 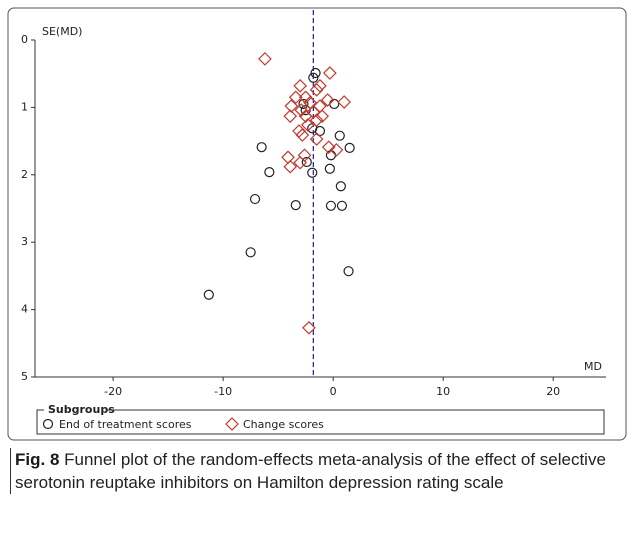 What do you see at coordinates (443, 391) in the screenshot?
I see `x-tick-label: 10` at bounding box center [443, 391].